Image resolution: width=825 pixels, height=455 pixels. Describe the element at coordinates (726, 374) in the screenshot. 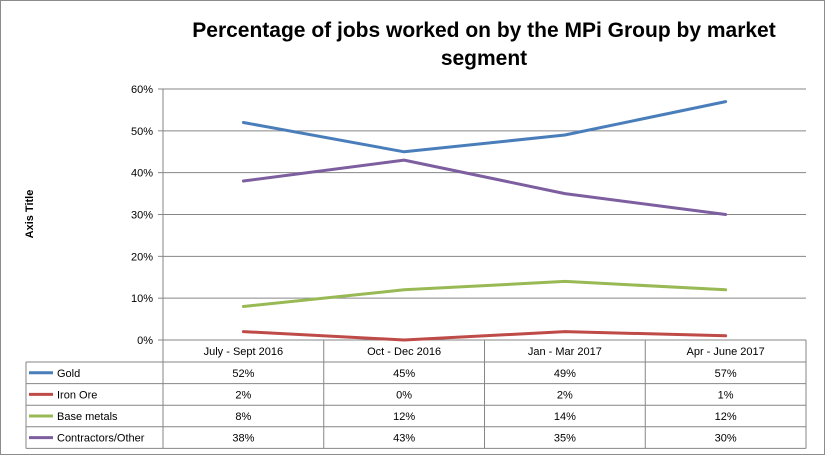

I see `table-cell-value: 57%` at that location.